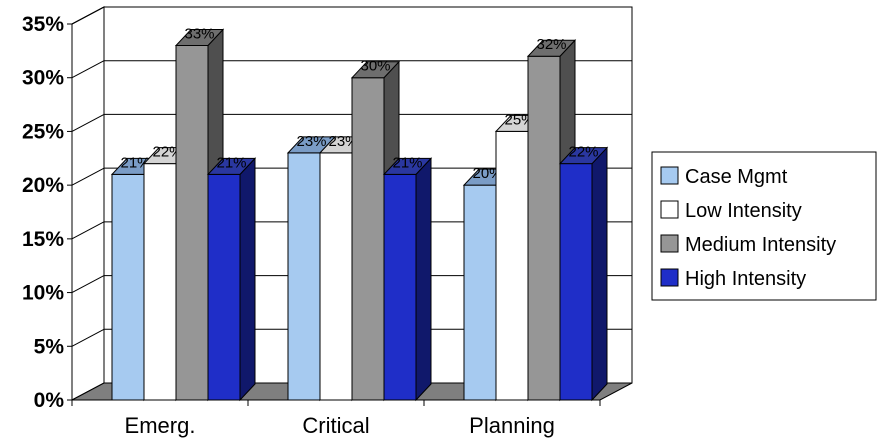 The width and height of the screenshot is (878, 448). Describe the element at coordinates (43, 24) in the screenshot. I see `y-tick-label: 35%` at that location.